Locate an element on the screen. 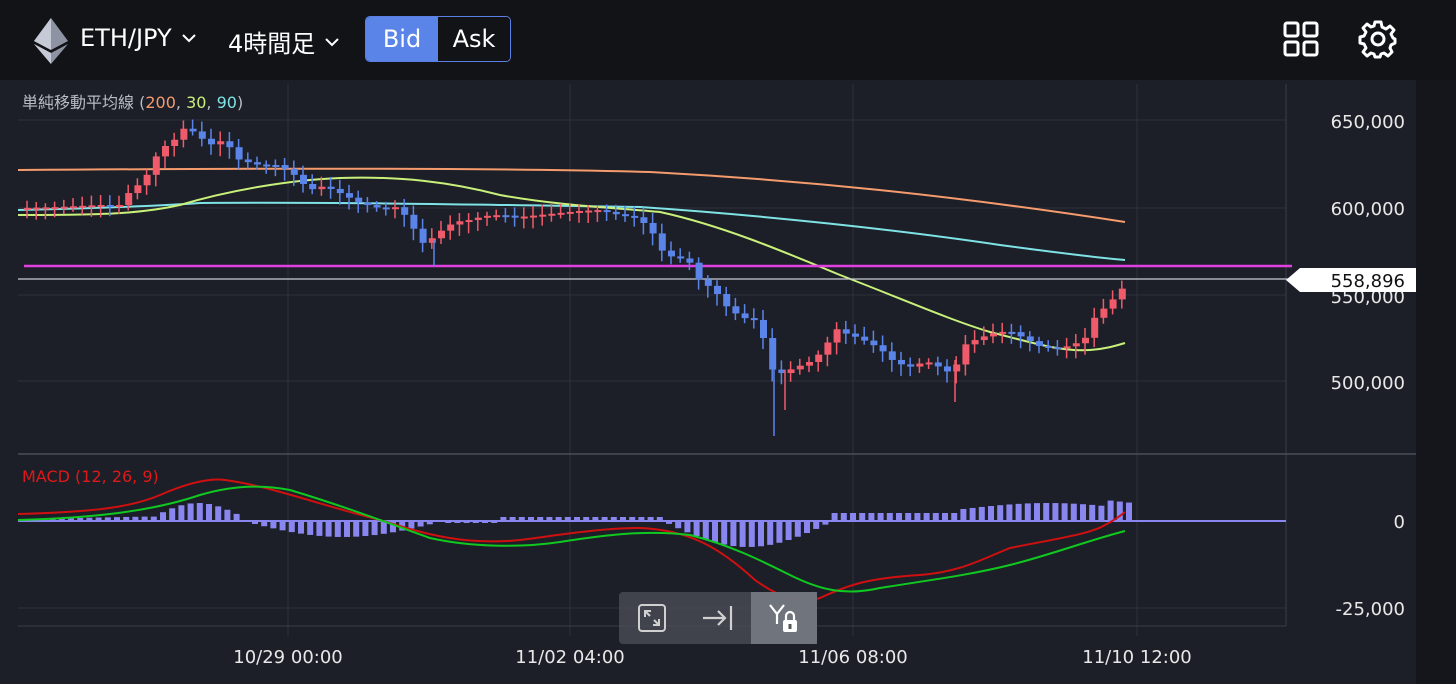 The width and height of the screenshot is (1456, 684). gear-icon is located at coordinates (1378, 39).